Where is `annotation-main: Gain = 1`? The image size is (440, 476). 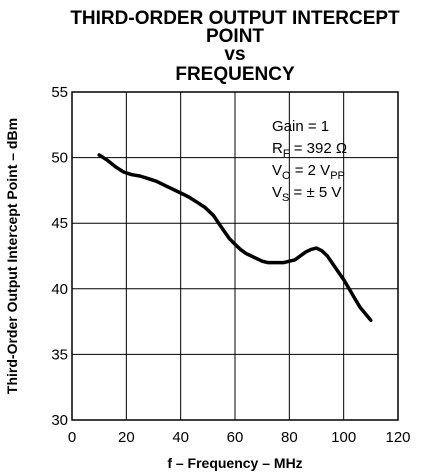
annotation-main: Gain = 1 is located at coordinates (300, 126).